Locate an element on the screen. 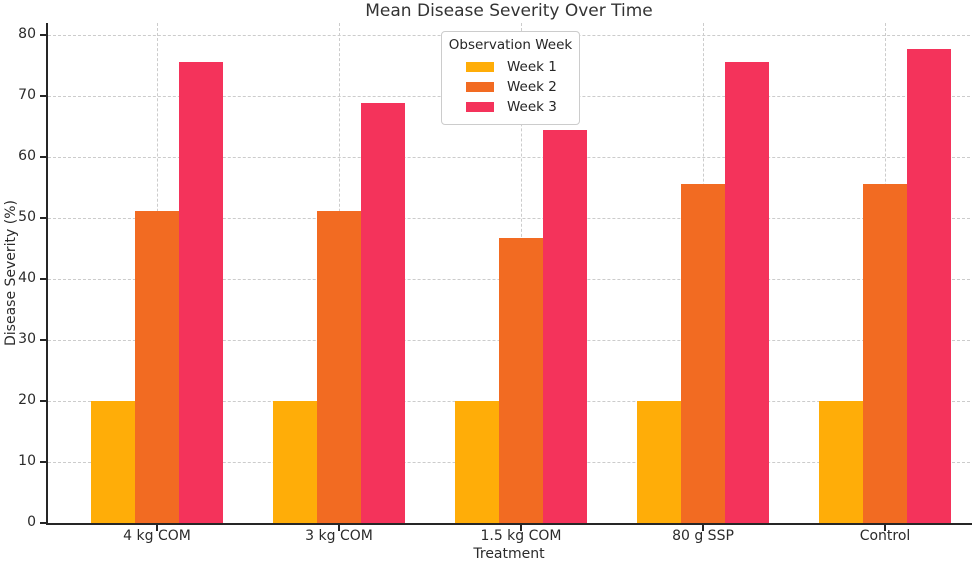 This screenshot has height=566, width=972. legend-item-week-3: Week 3 is located at coordinates (519, 107).